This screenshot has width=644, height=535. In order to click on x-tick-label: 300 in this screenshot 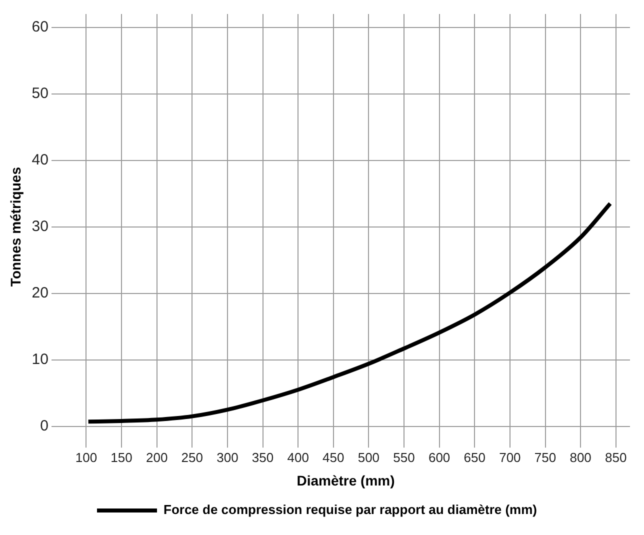, I will do `click(227, 457)`.